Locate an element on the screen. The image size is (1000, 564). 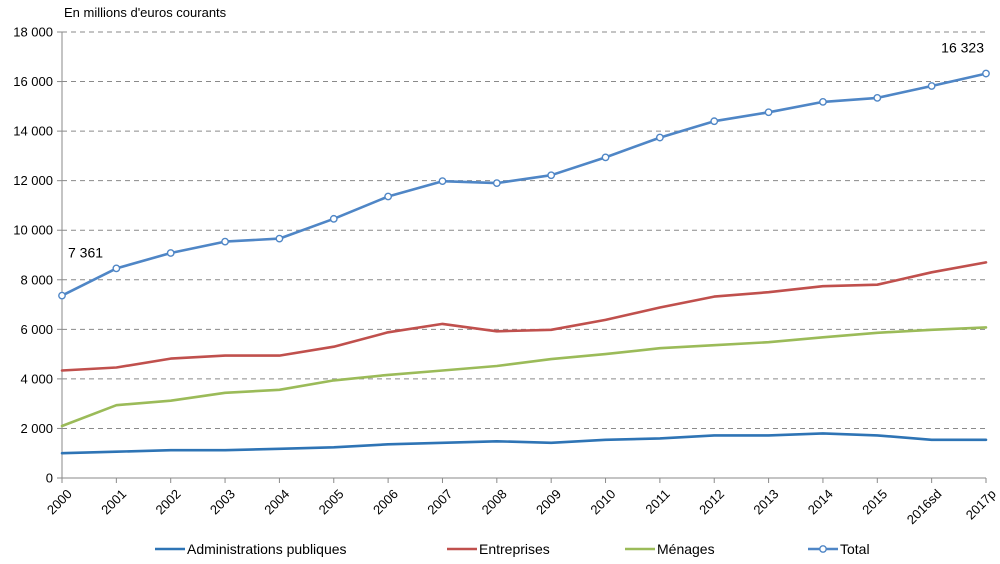
x-tick-label: 2002 is located at coordinates (168, 501).